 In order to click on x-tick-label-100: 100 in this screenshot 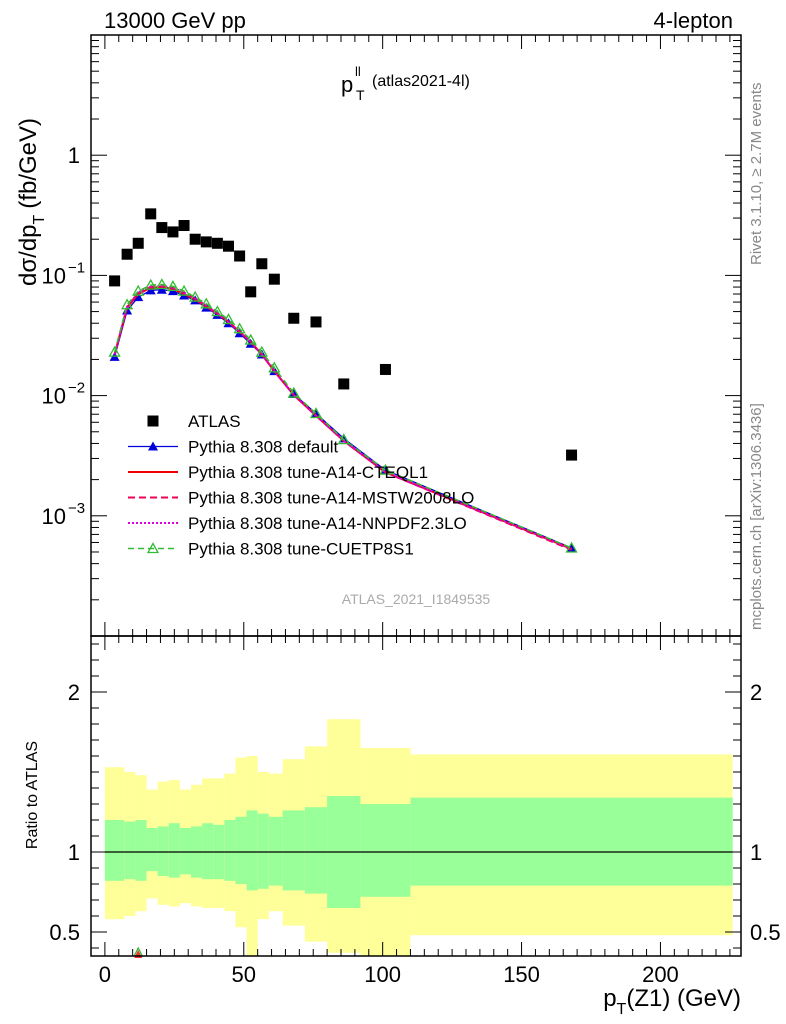, I will do `click(382, 974)`.